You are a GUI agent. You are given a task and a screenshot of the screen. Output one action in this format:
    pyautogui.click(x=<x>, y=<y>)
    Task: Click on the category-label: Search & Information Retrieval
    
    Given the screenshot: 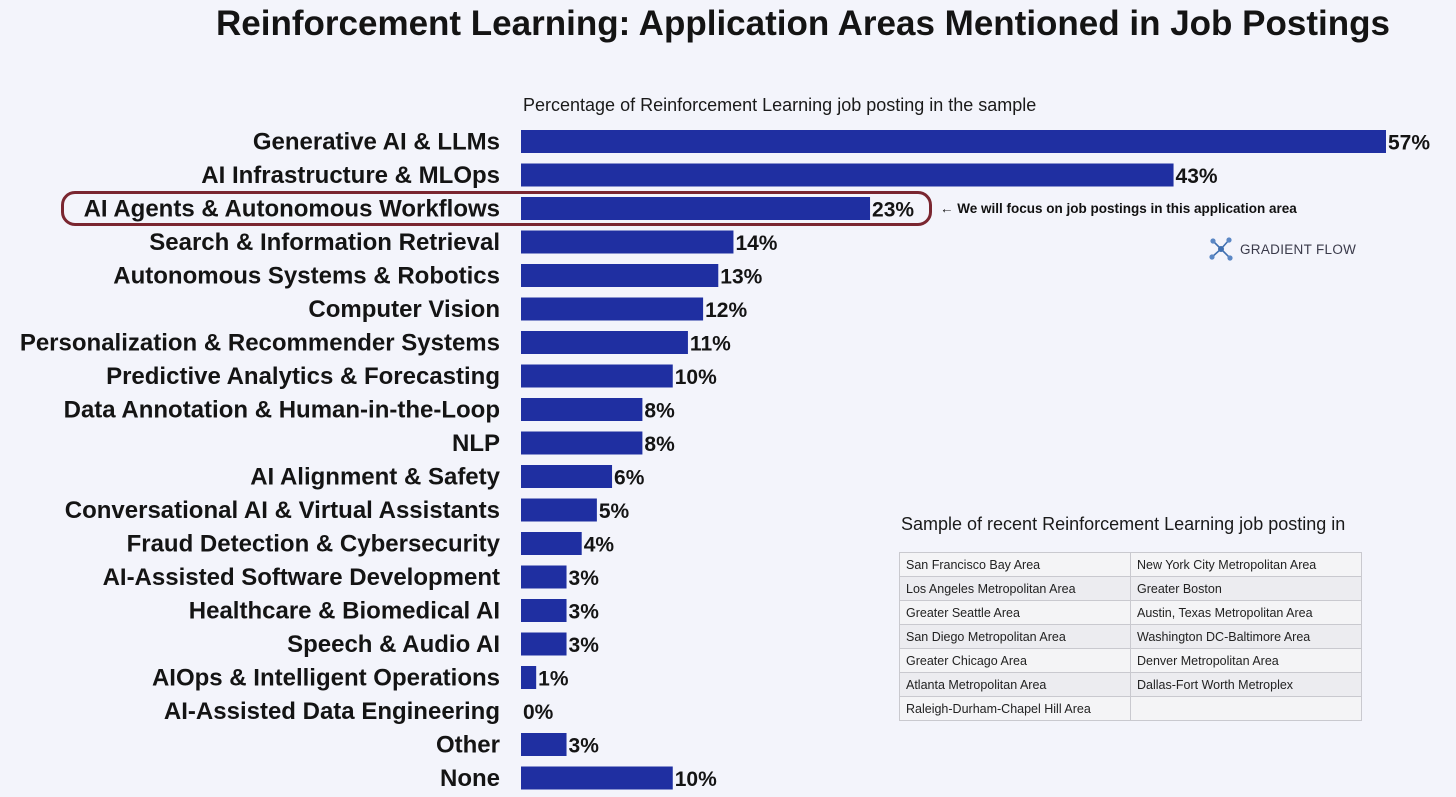 What is the action you would take?
    pyautogui.click(x=324, y=242)
    